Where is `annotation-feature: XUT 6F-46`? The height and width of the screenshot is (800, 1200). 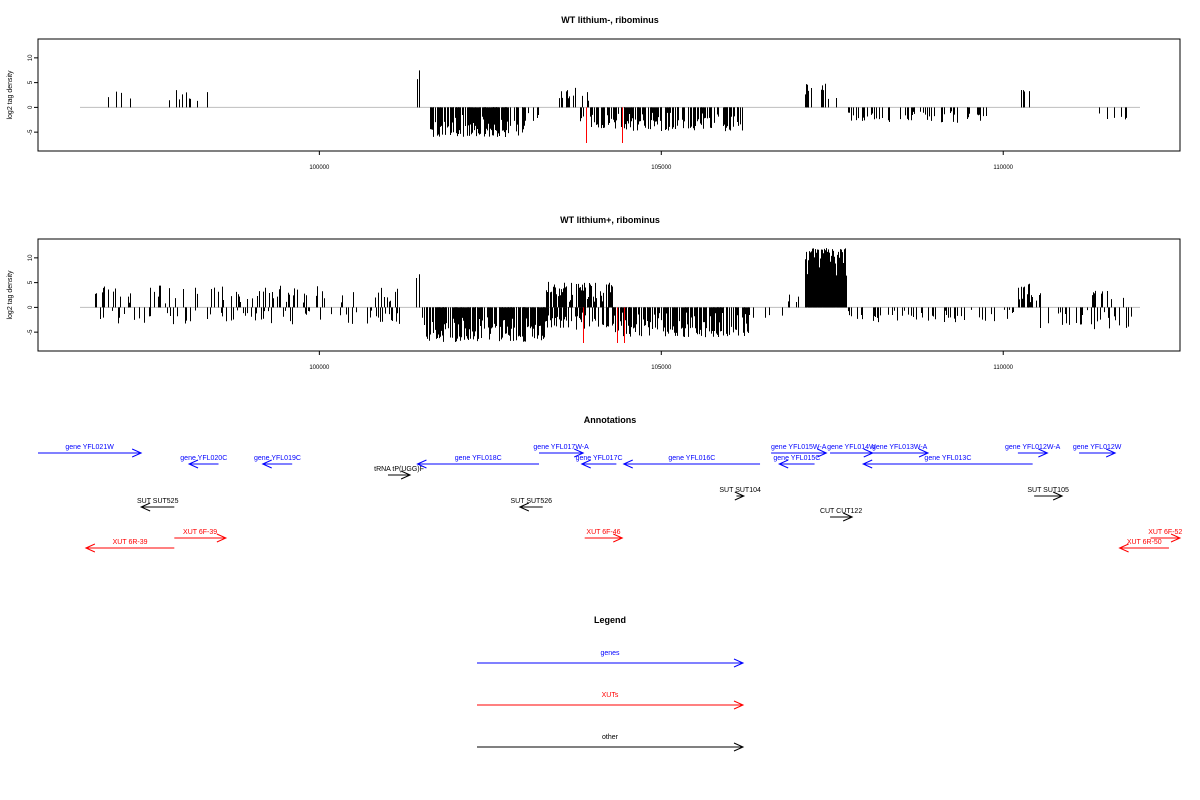
annotation-feature: XUT 6F-46 is located at coordinates (604, 536).